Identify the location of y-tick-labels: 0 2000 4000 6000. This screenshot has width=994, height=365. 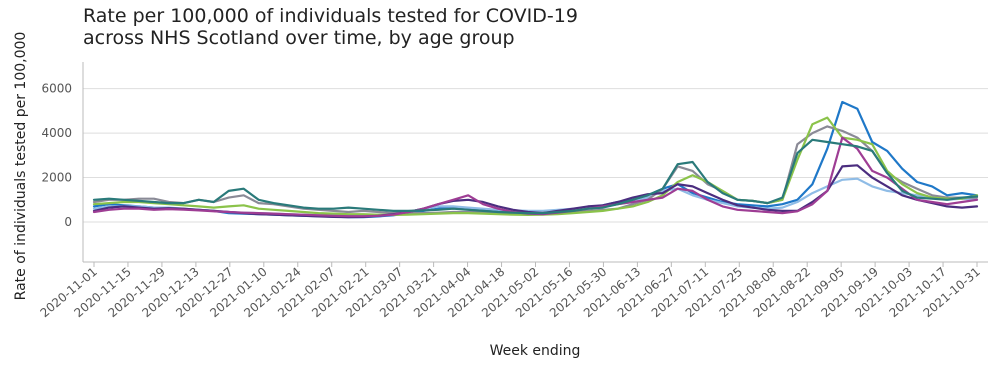
(56, 155).